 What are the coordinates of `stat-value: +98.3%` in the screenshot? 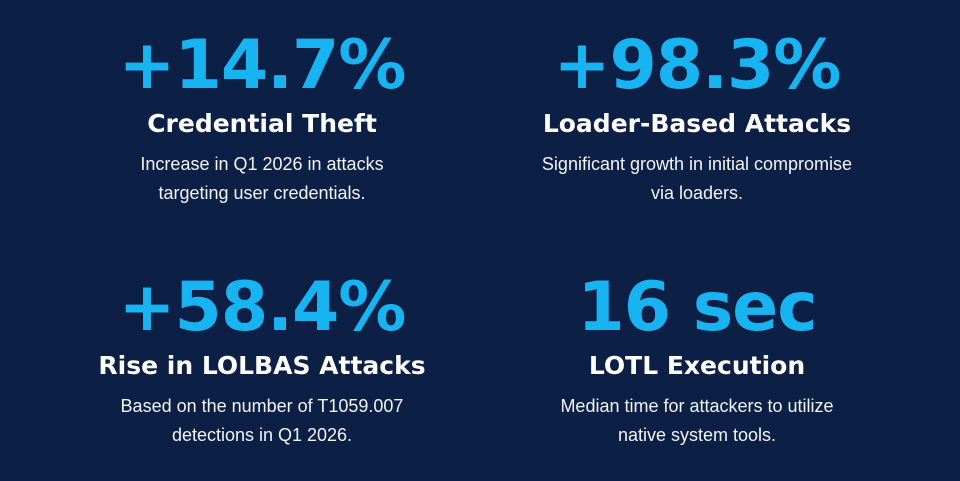 It's located at (697, 65).